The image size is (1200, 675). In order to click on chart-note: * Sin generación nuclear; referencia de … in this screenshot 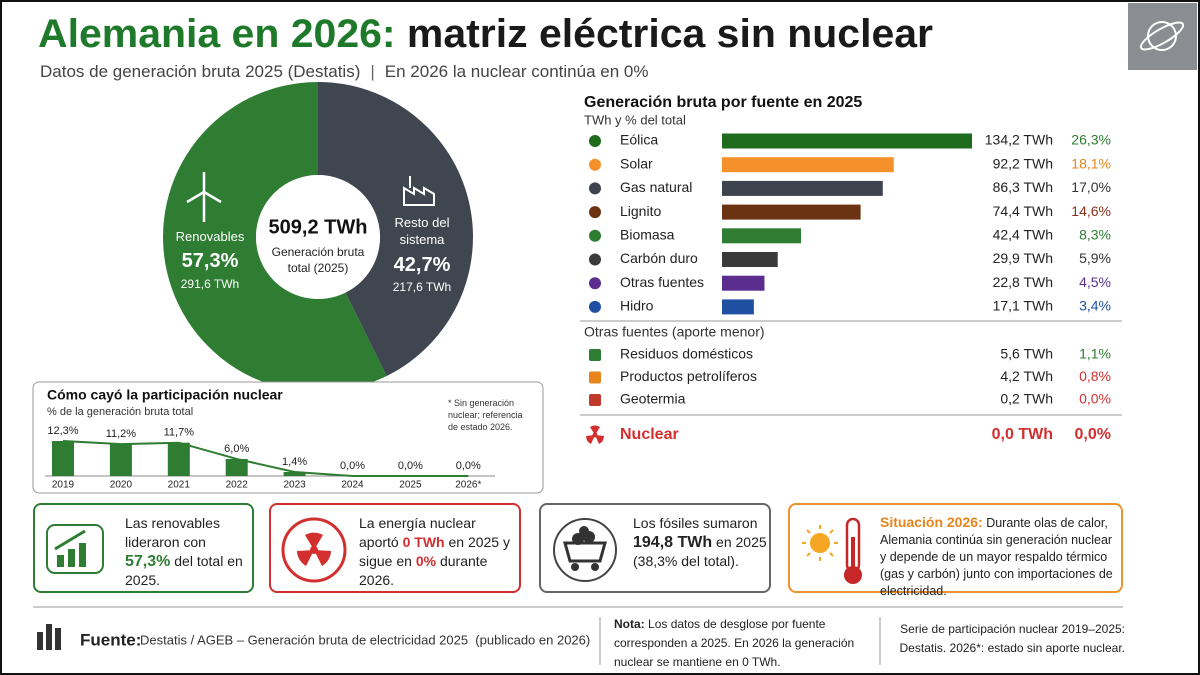, I will do `click(485, 415)`.